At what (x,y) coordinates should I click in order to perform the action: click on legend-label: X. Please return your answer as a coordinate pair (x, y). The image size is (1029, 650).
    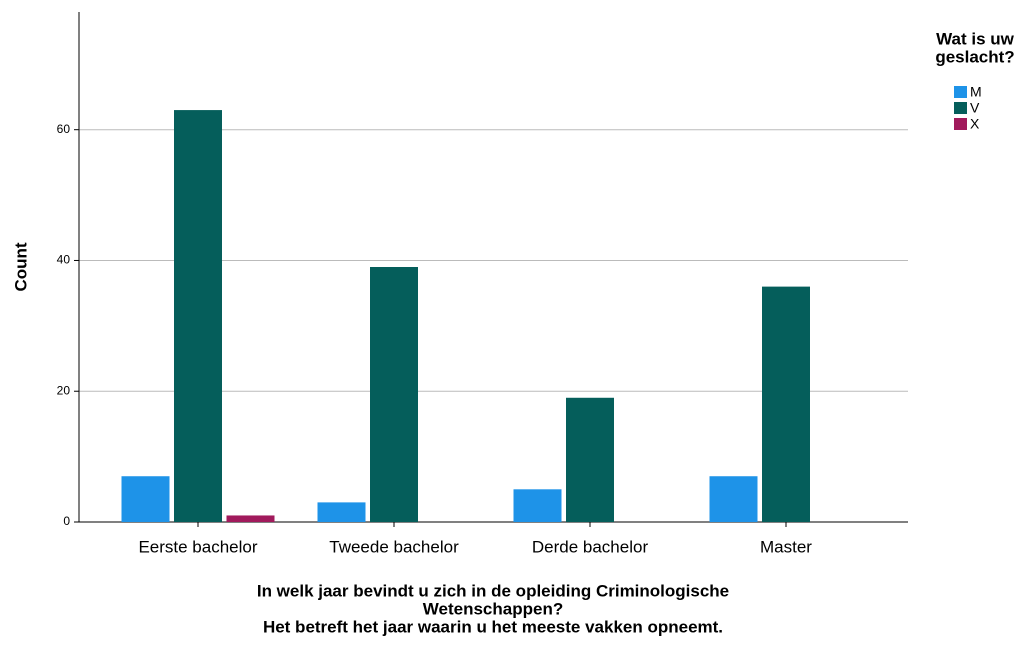
    Looking at the image, I should click on (975, 124).